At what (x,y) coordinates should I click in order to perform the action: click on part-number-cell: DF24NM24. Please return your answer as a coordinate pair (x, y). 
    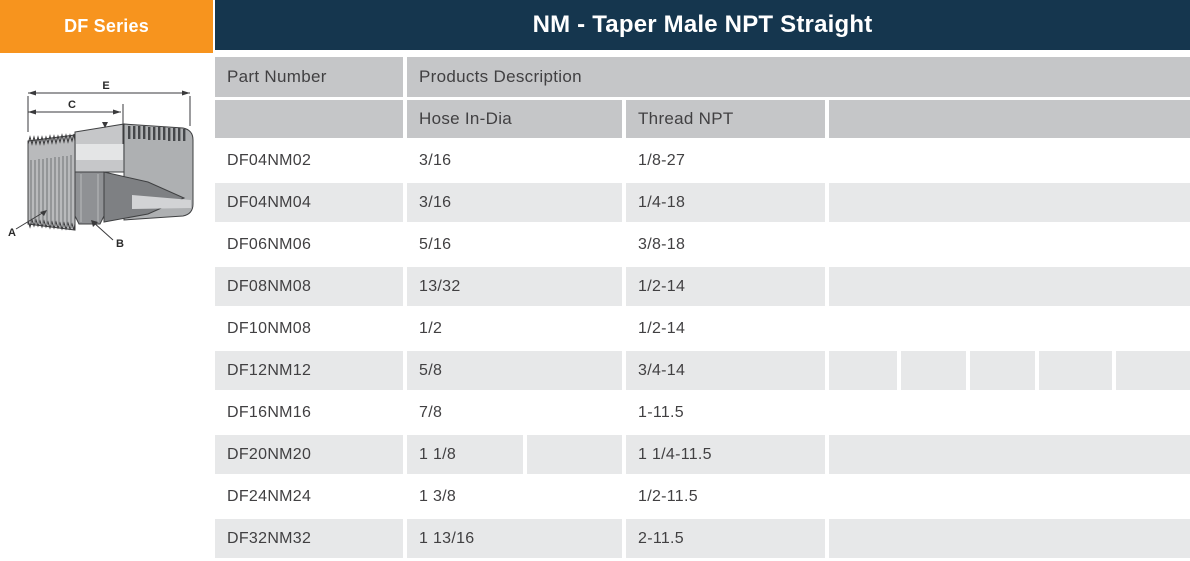
    Looking at the image, I should click on (309, 496).